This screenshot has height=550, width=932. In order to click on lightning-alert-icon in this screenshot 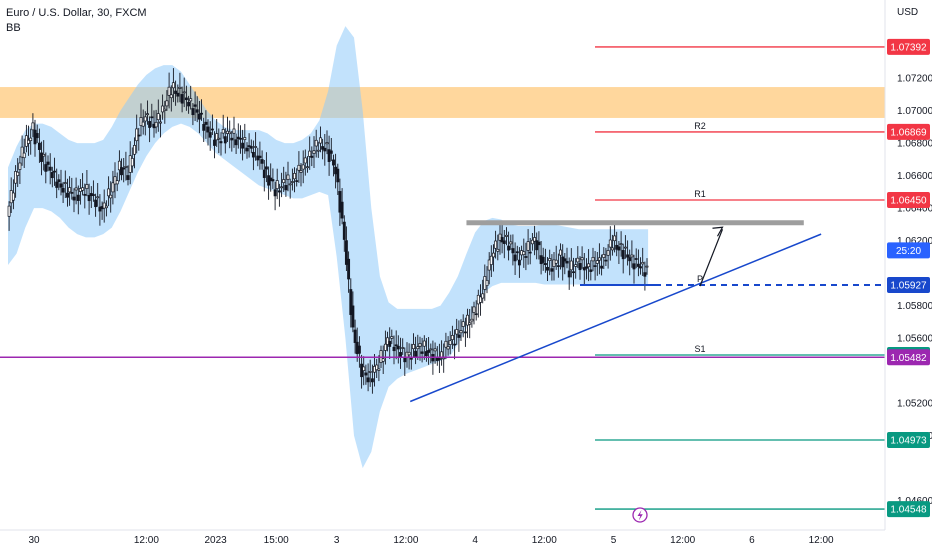, I will do `click(640, 515)`.